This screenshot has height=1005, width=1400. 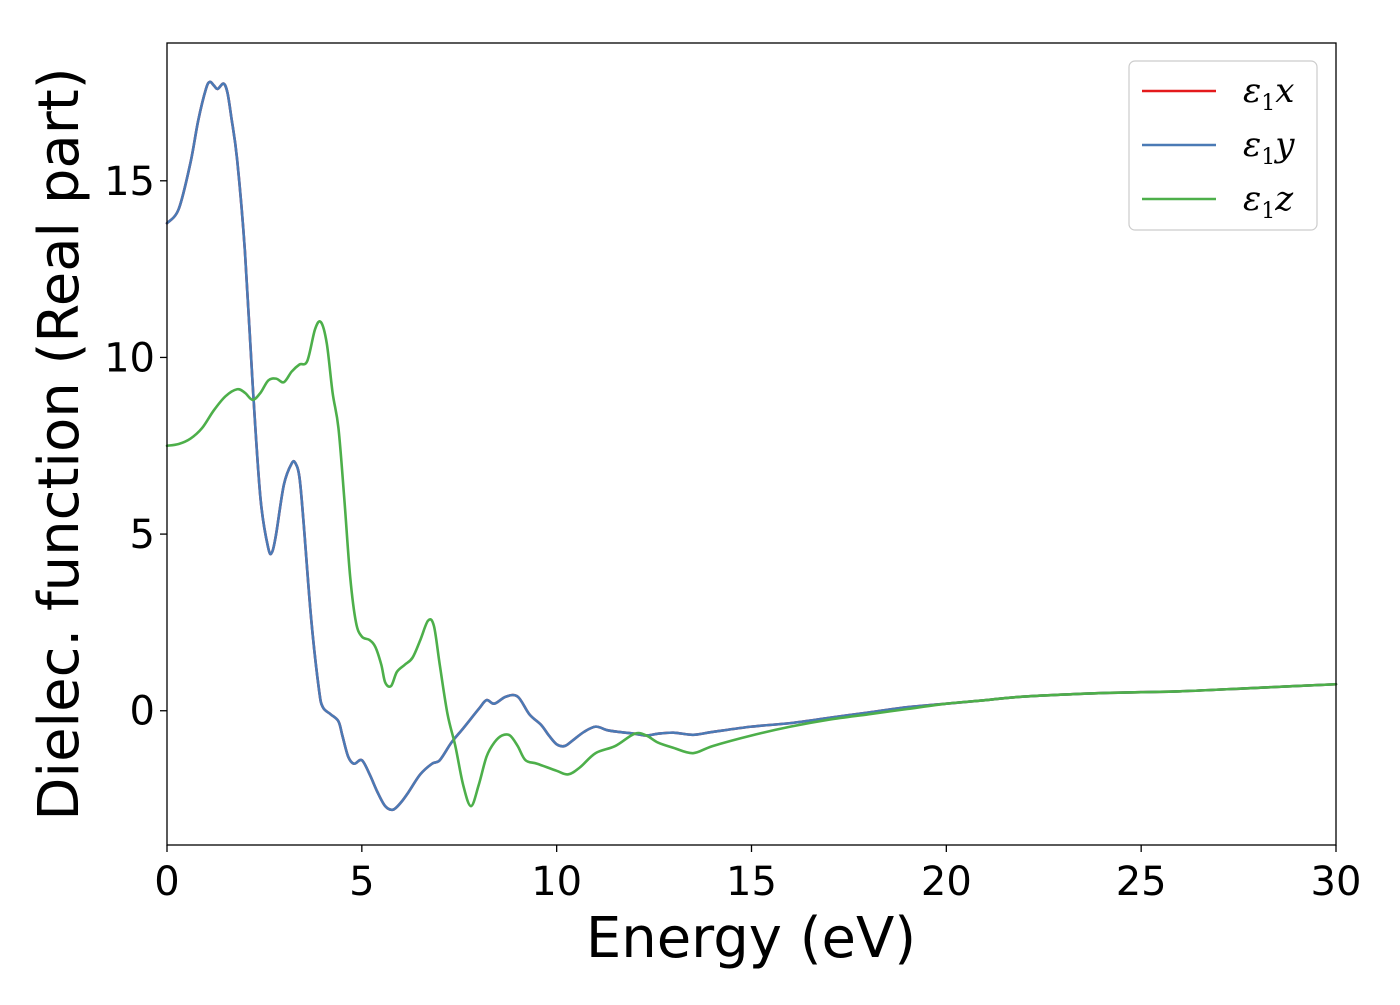 What do you see at coordinates (1269, 147) in the screenshot?
I see `legend-label-y: ε1y` at bounding box center [1269, 147].